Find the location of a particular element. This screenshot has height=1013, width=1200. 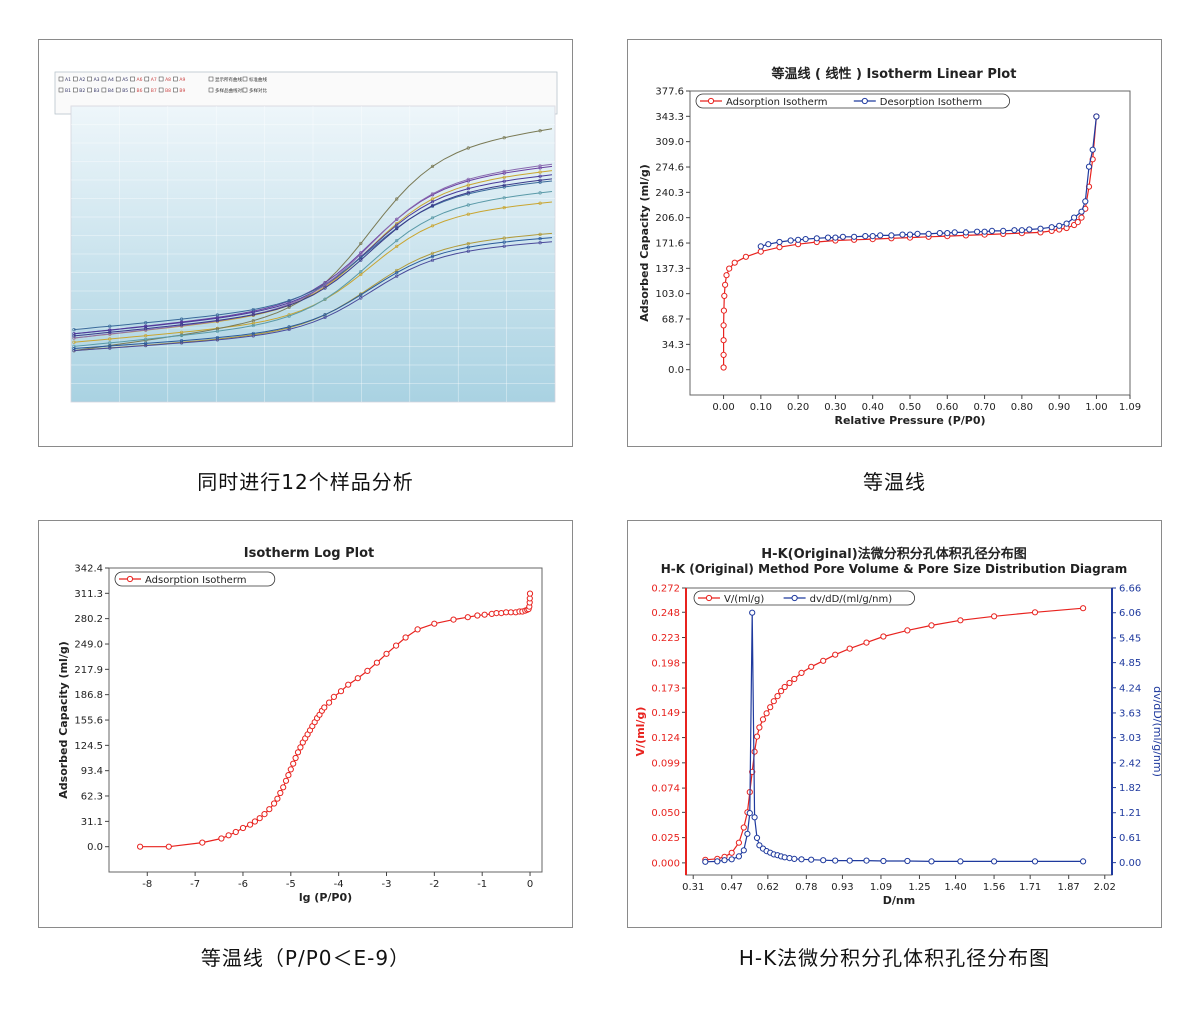

y-tick-label: 103.0 is located at coordinates (669, 294).